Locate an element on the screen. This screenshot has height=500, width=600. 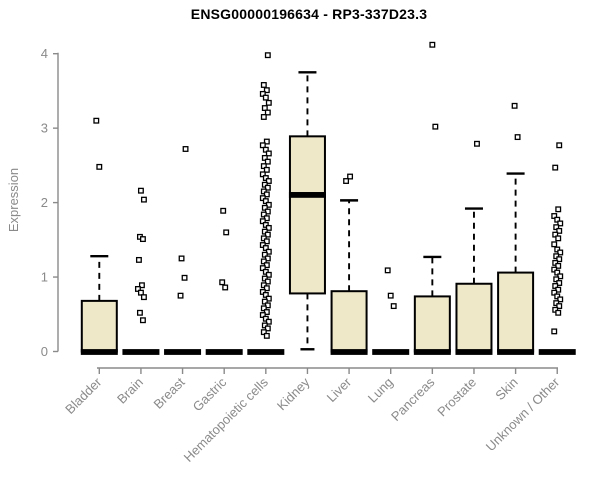
y-tick-label-3: 3 is located at coordinates (44, 128).